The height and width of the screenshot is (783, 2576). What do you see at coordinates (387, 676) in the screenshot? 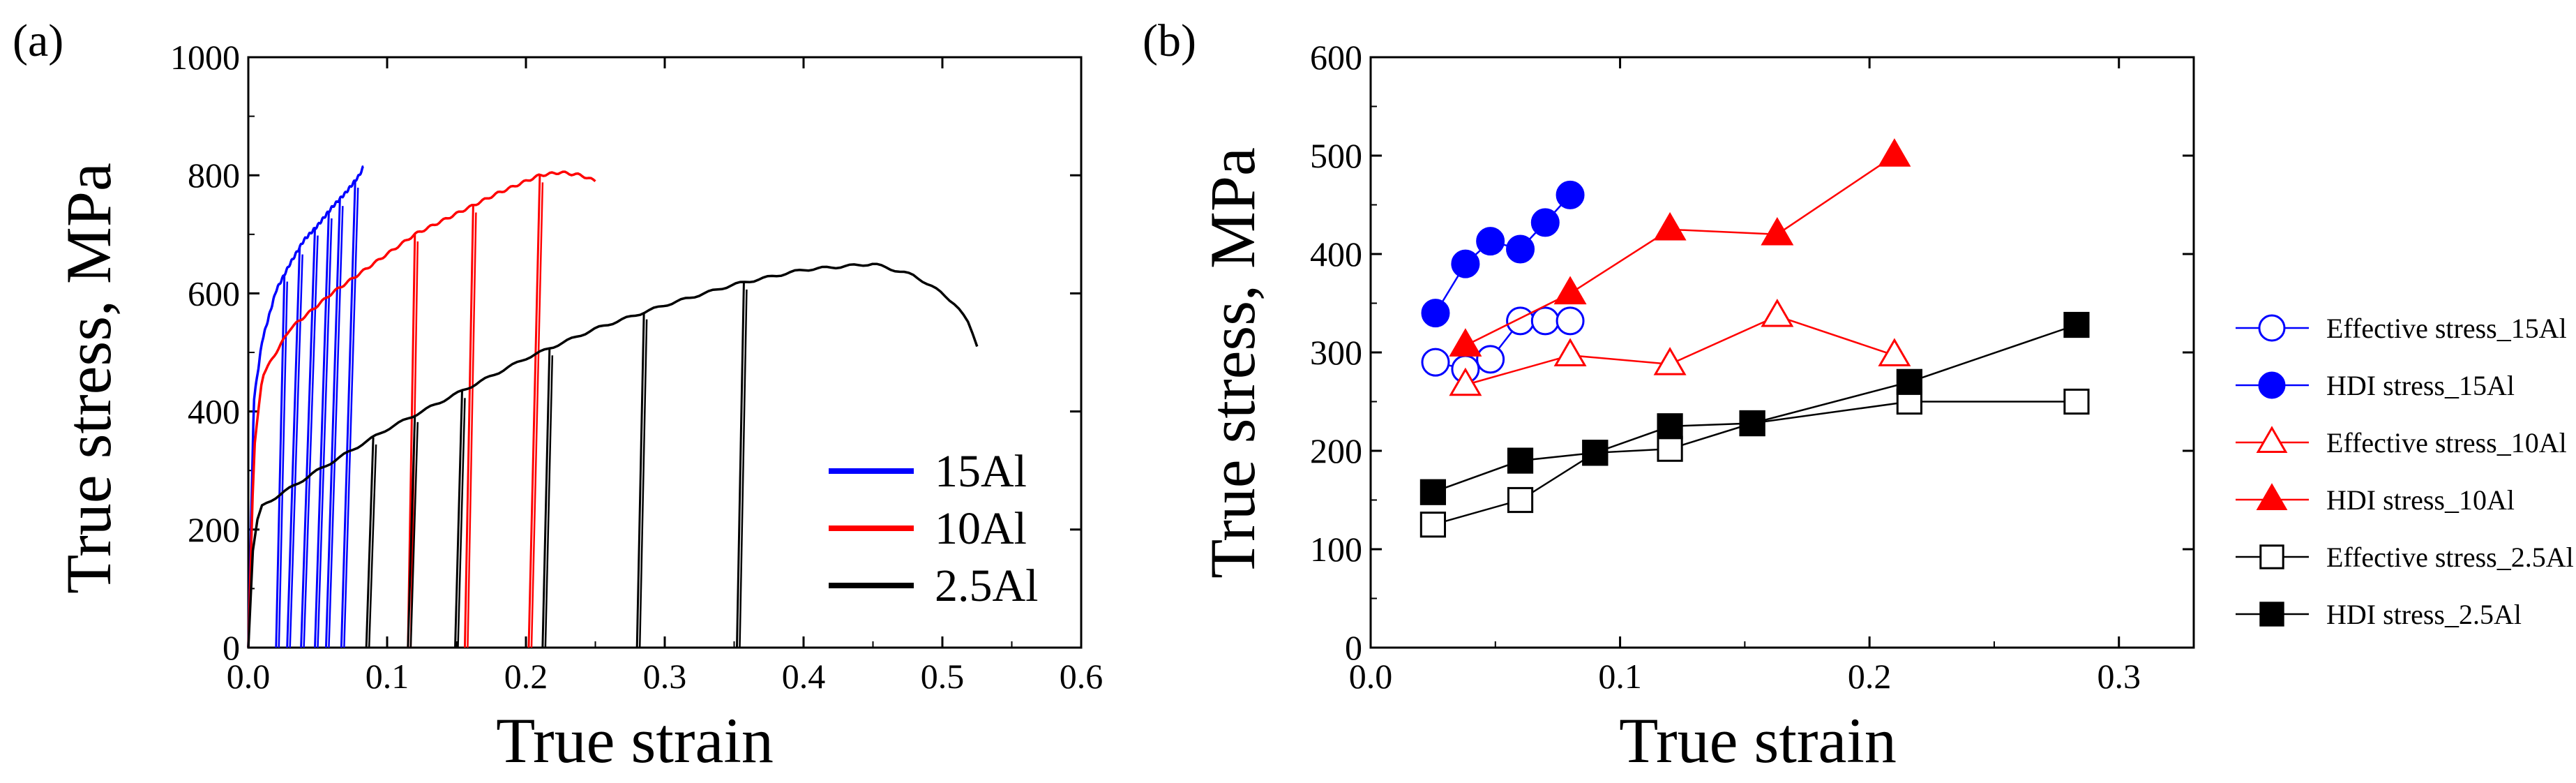
I see `panel-a-x-tick-label: 0.1` at bounding box center [387, 676].